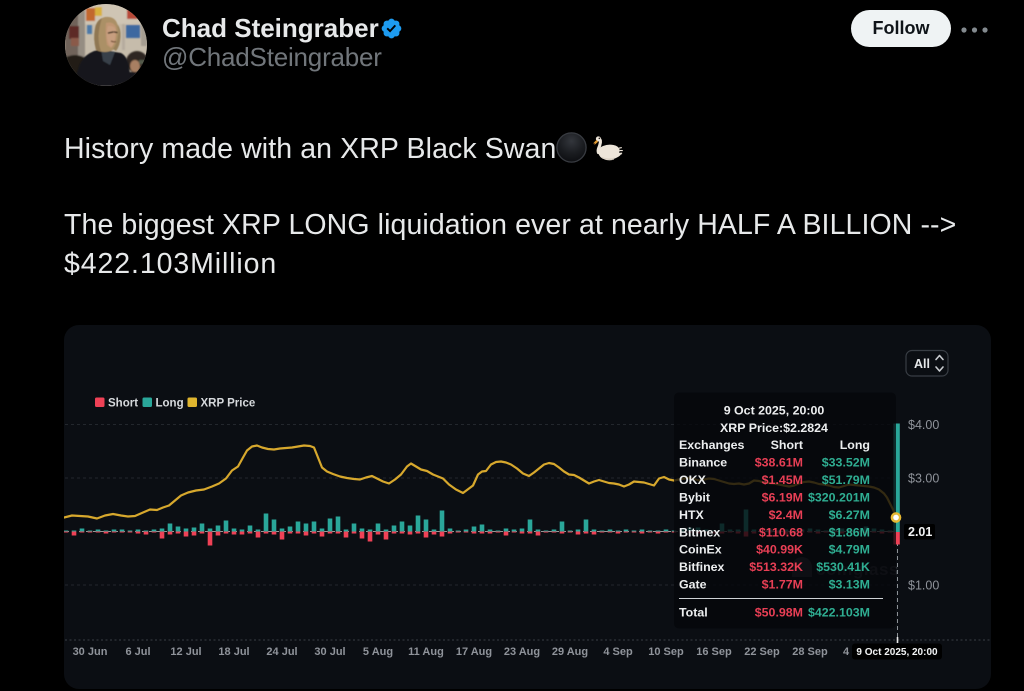 The image size is (1024, 691). I want to click on svg-text: 28 Sep, so click(810, 652).